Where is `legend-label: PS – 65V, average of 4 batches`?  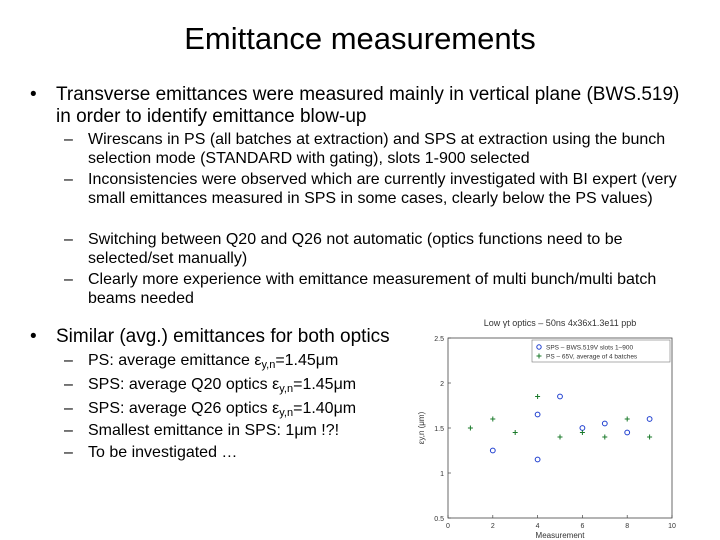 legend-label: PS – 65V, average of 4 batches is located at coordinates (592, 357).